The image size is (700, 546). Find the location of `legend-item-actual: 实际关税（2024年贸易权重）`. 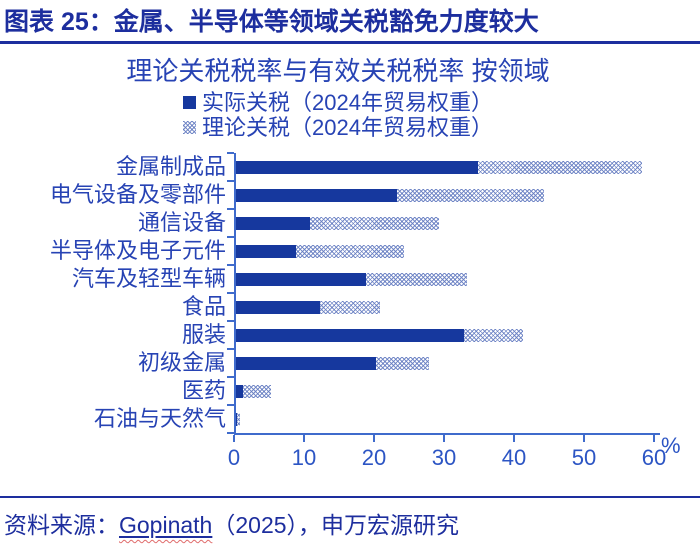

legend-item-actual: 实际关税（2024年贸易权重） is located at coordinates (338, 102).